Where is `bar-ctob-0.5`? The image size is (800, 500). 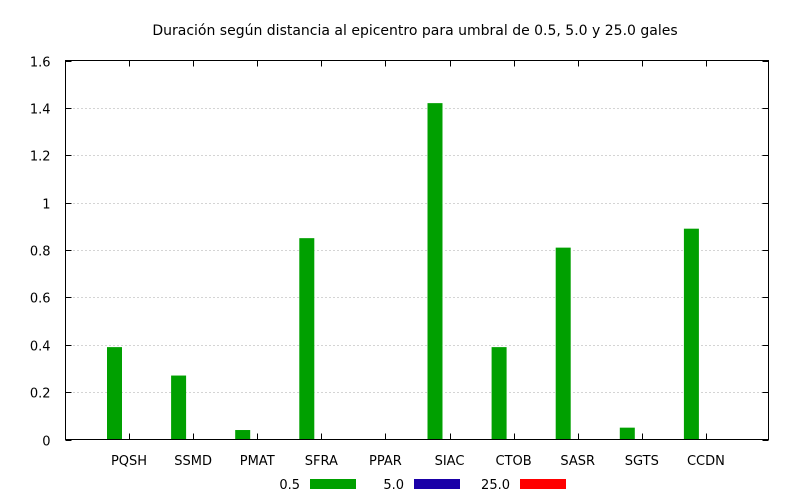
bar-ctob-0.5 is located at coordinates (499, 393).